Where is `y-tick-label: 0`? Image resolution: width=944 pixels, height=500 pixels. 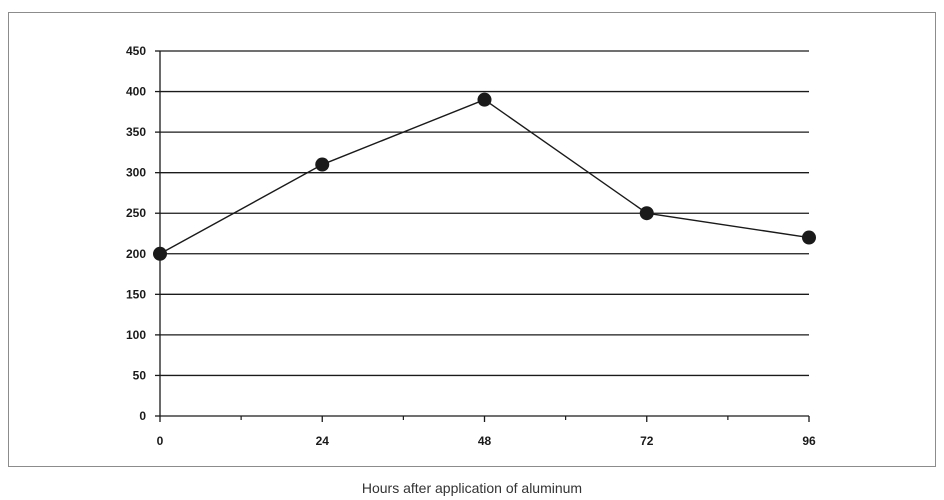
y-tick-label: 0 is located at coordinates (142, 416).